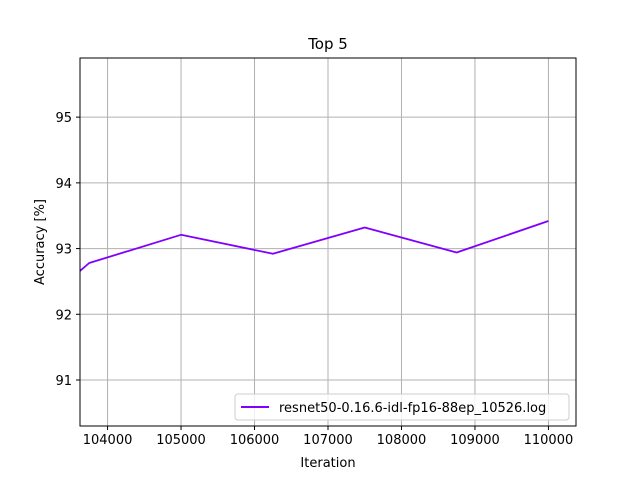 This screenshot has width=640, height=484. Describe the element at coordinates (63, 184) in the screenshot. I see `y-tick-label: 94` at that location.